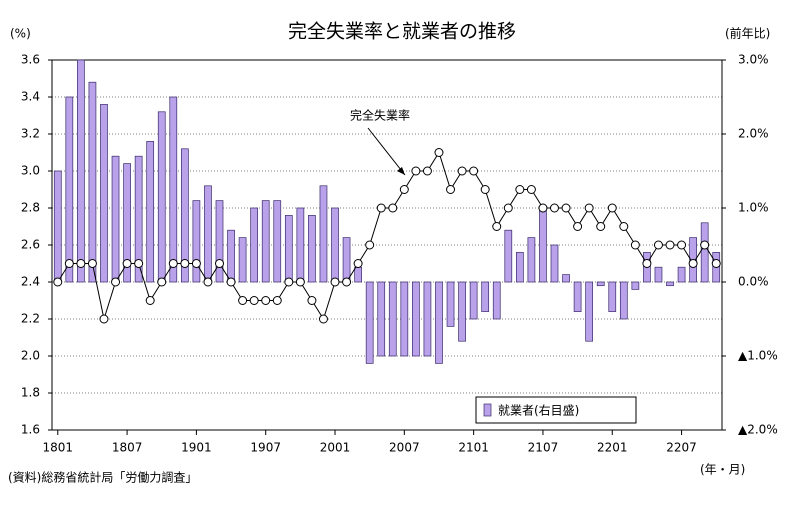 The height and width of the screenshot is (515, 805). I want to click on y-tick-label: 2.4, so click(30, 282).